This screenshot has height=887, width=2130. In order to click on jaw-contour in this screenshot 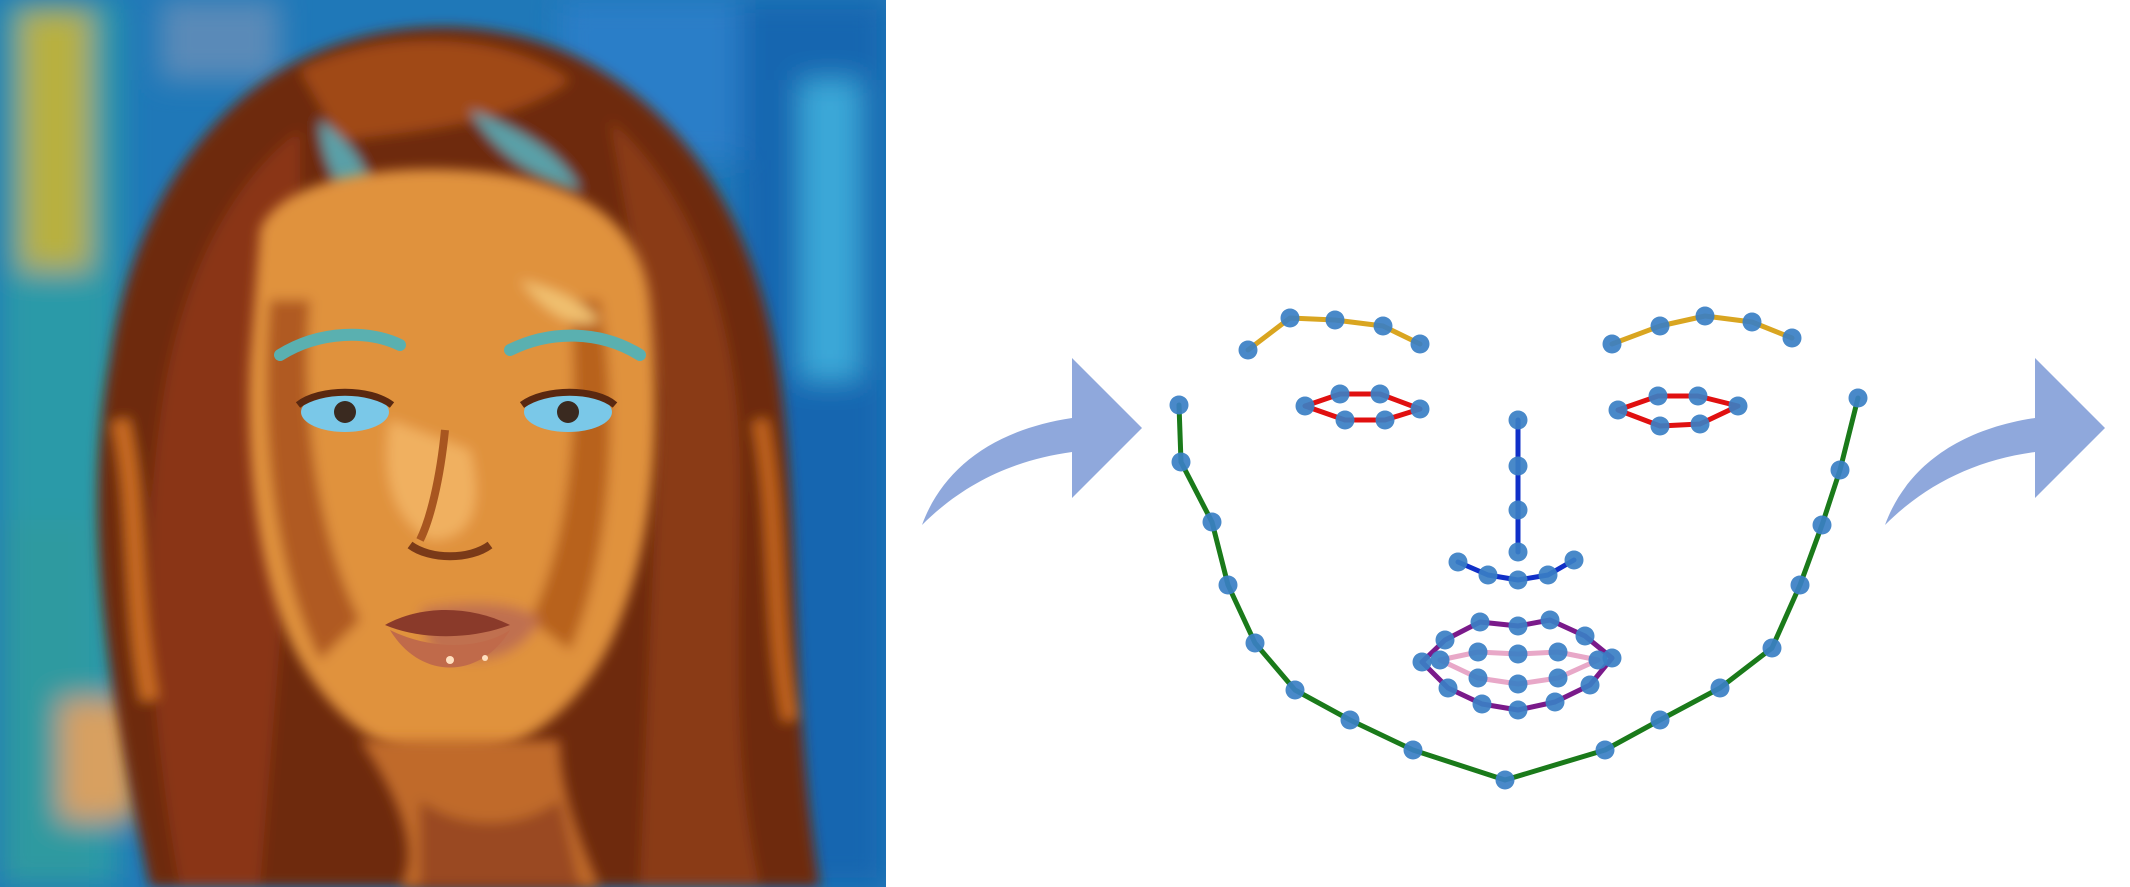, I will do `click(1518, 589)`.